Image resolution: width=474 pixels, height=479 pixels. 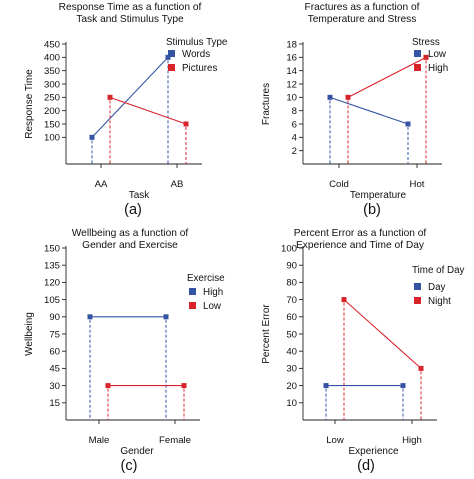 I want to click on chart-title-line: Temperature and Stress, so click(x=362, y=19).